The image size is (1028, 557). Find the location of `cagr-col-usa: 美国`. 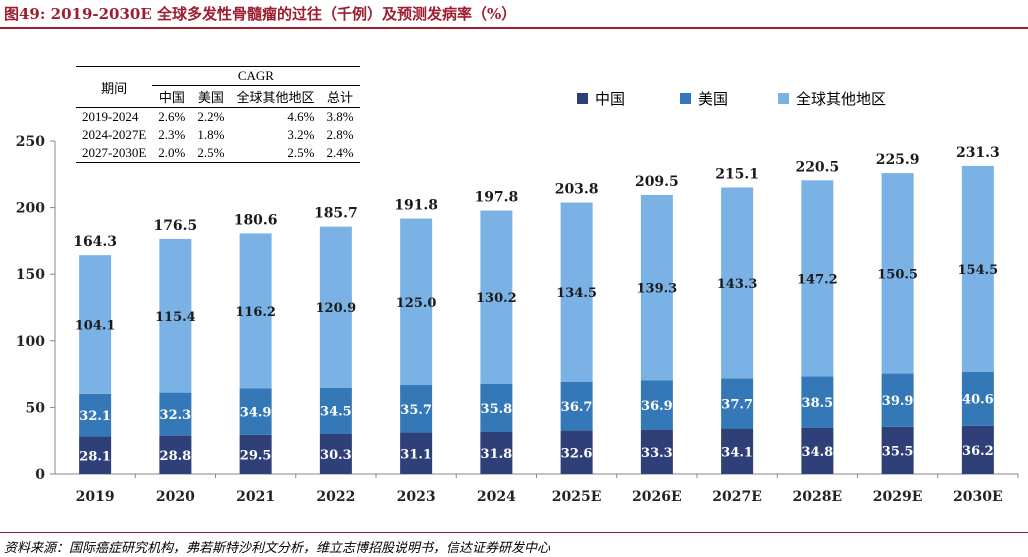

cagr-col-usa: 美国 is located at coordinates (211, 96).